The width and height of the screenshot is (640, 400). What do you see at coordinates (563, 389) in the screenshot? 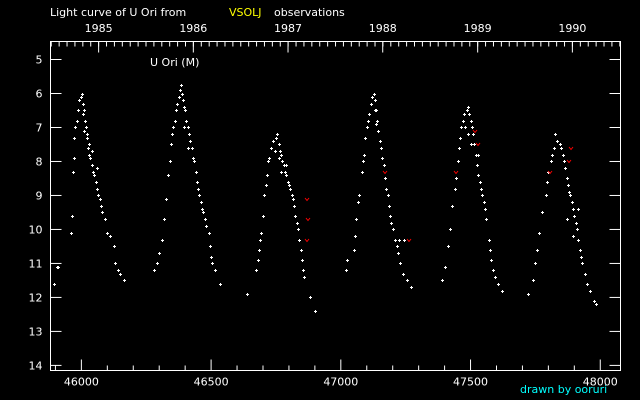
I see `credit-label: drawn by ooruri` at bounding box center [563, 389].